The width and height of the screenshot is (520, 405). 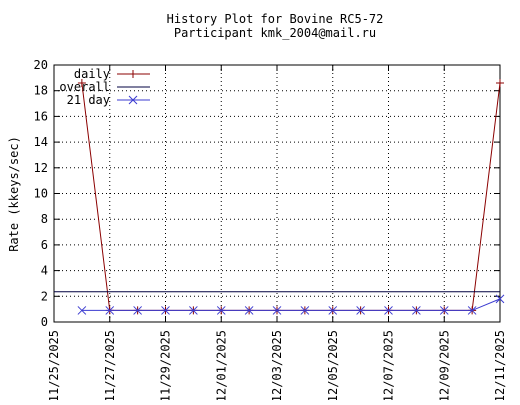 I want to click on y-tick-label: 0, so click(x=44, y=322).